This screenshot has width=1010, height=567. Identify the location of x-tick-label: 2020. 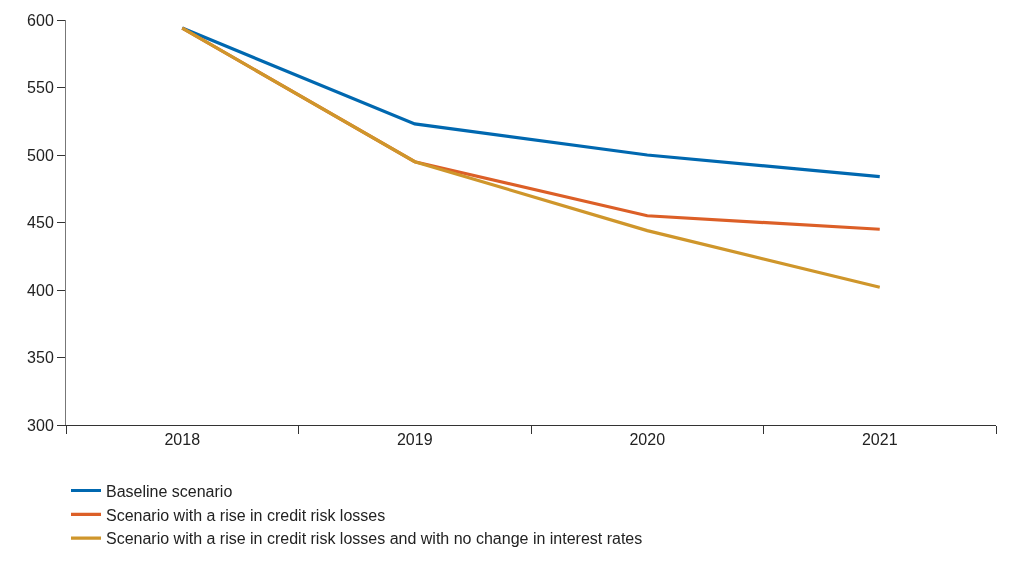
(647, 440).